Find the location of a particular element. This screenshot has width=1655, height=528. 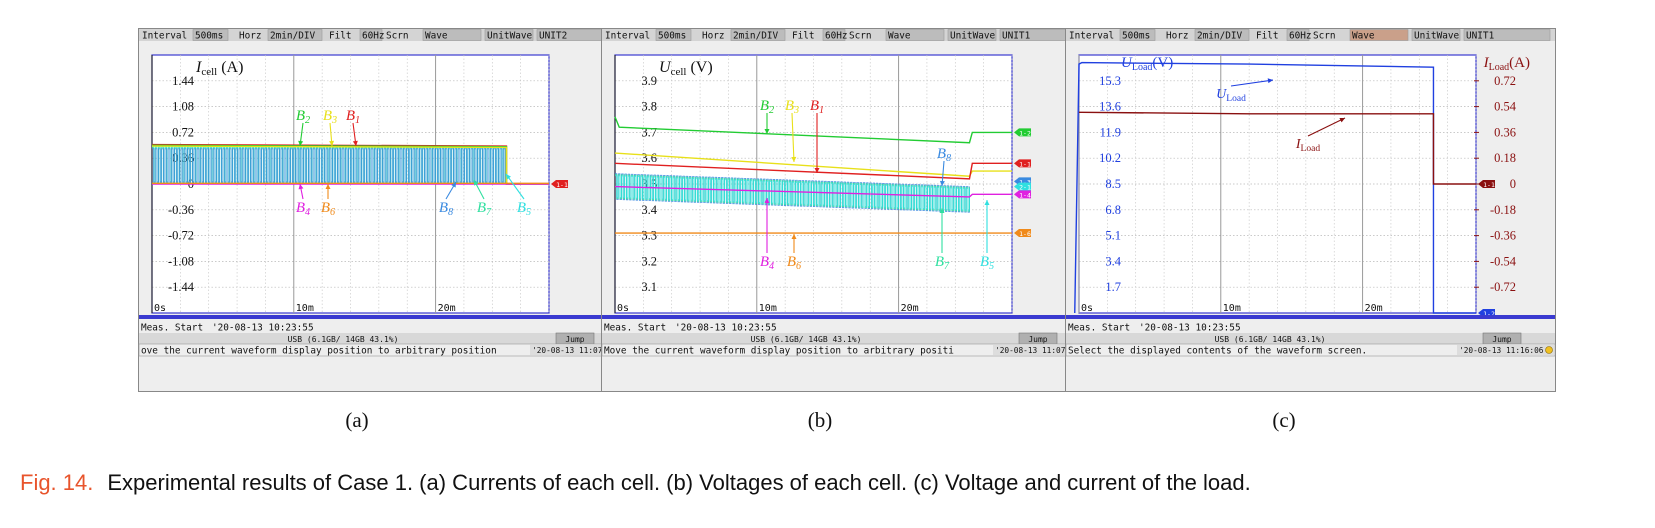

meas-row-c is located at coordinates (1310, 327).